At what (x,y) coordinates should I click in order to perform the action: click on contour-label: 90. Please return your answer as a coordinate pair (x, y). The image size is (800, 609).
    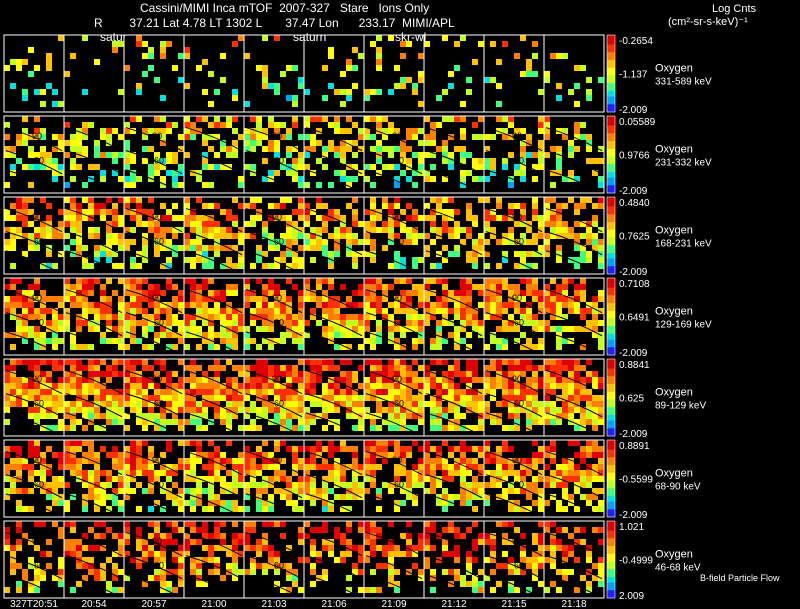
    Looking at the image, I should click on (277, 379).